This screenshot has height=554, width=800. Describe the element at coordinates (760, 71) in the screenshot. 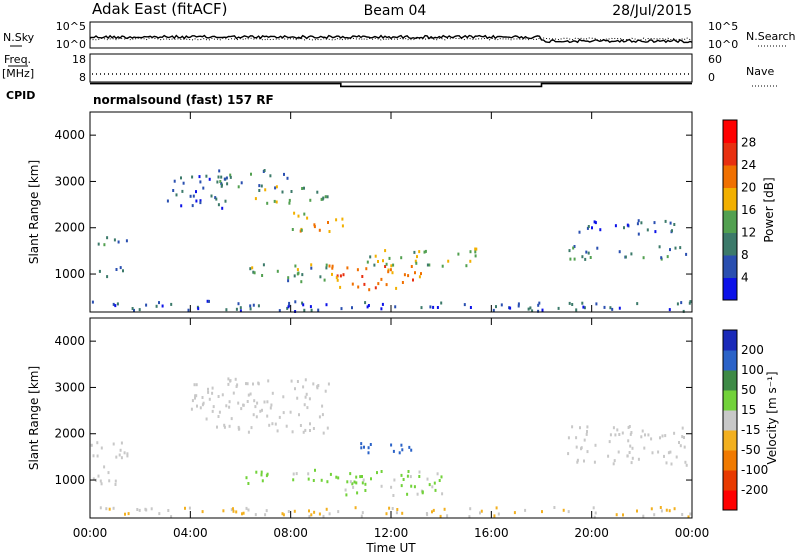

I see `nave-label: Nave` at that location.